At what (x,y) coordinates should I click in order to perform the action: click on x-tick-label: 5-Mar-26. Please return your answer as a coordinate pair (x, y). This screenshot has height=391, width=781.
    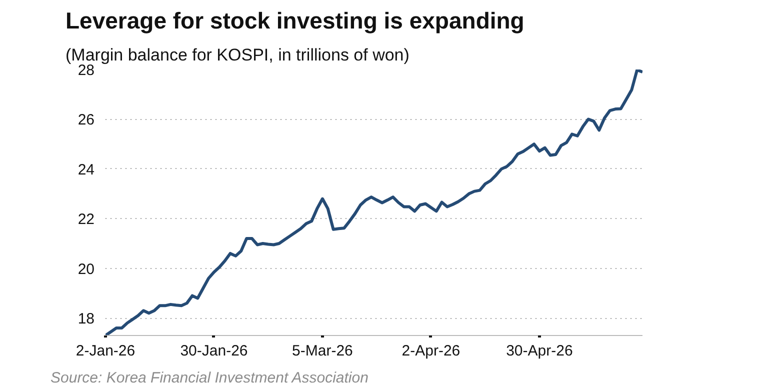
    Looking at the image, I should click on (322, 351).